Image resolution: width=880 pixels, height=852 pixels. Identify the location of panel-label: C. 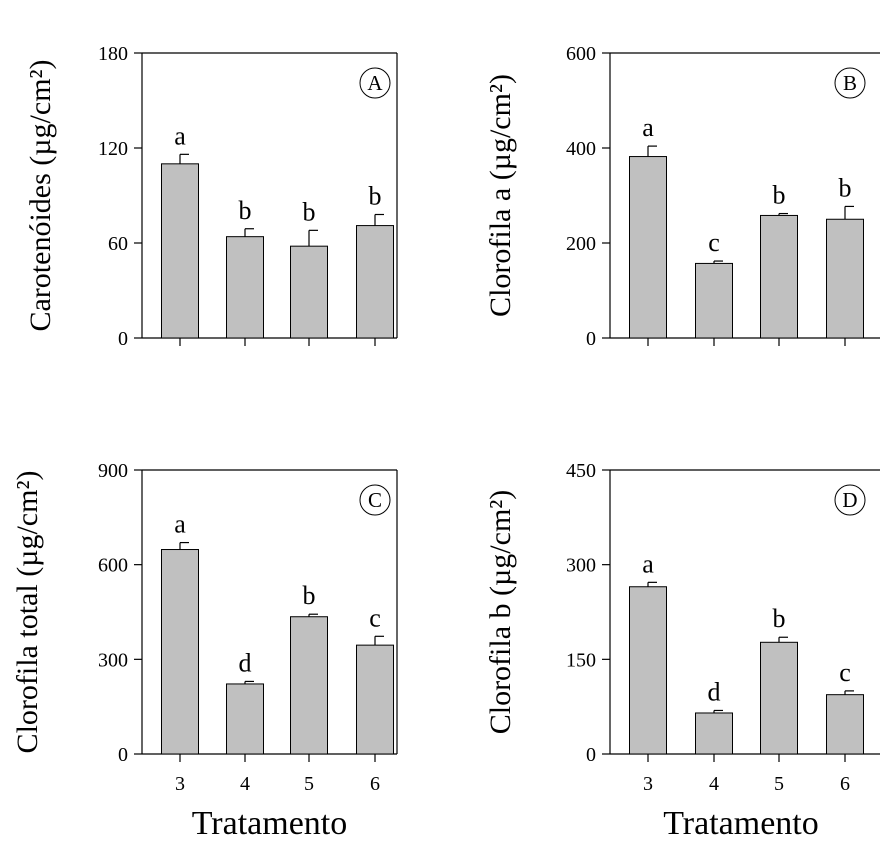
(375, 500).